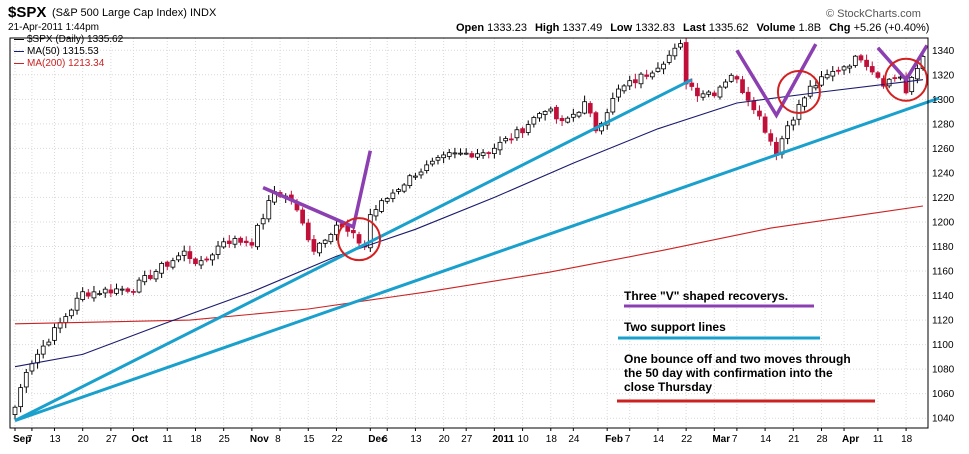  I want to click on ohlc-label-open: Open, so click(472, 28).